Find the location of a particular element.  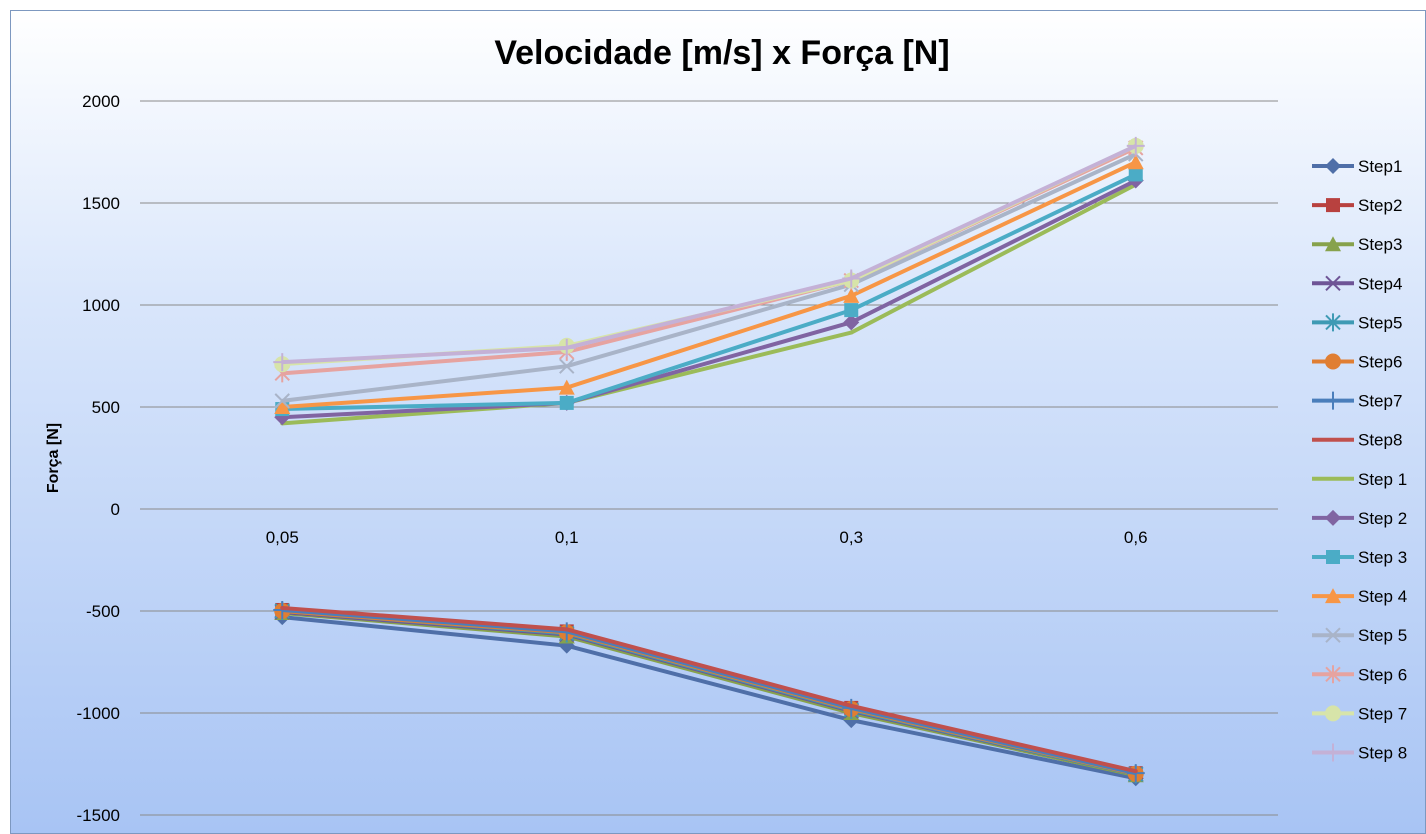

legend-item: Step7 is located at coordinates (1357, 401).